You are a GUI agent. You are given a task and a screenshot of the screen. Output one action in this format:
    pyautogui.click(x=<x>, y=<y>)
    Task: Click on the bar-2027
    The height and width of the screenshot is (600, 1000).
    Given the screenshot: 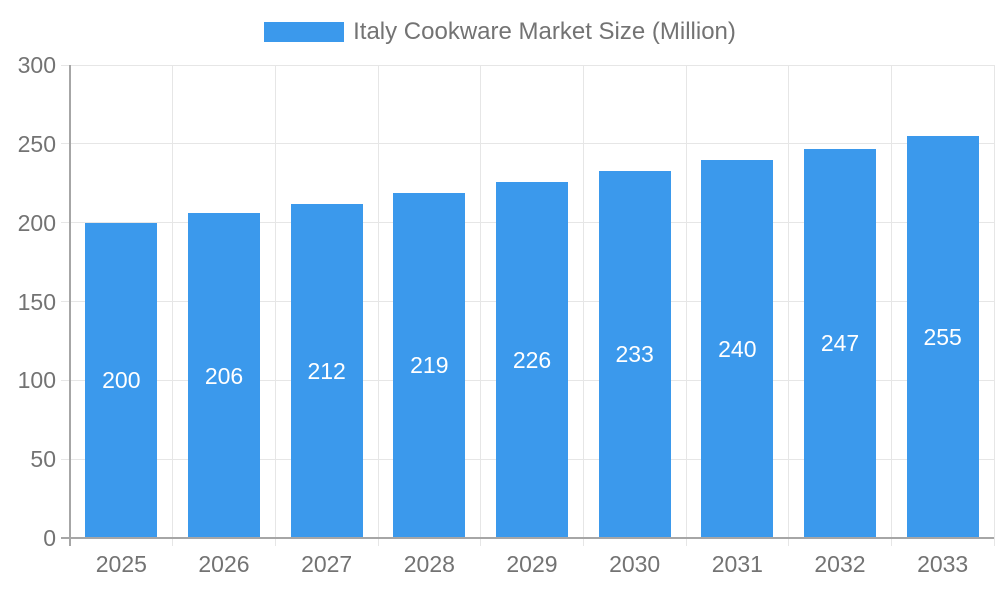 What is the action you would take?
    pyautogui.click(x=326, y=370)
    